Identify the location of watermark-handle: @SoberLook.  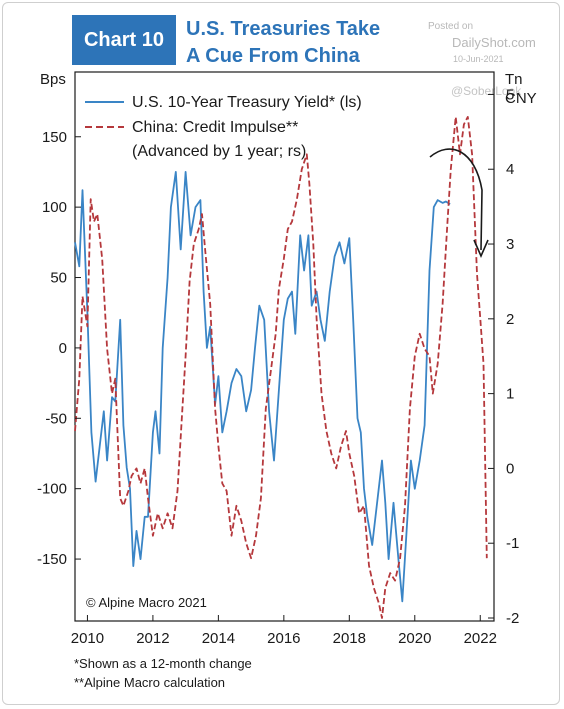
(486, 91).